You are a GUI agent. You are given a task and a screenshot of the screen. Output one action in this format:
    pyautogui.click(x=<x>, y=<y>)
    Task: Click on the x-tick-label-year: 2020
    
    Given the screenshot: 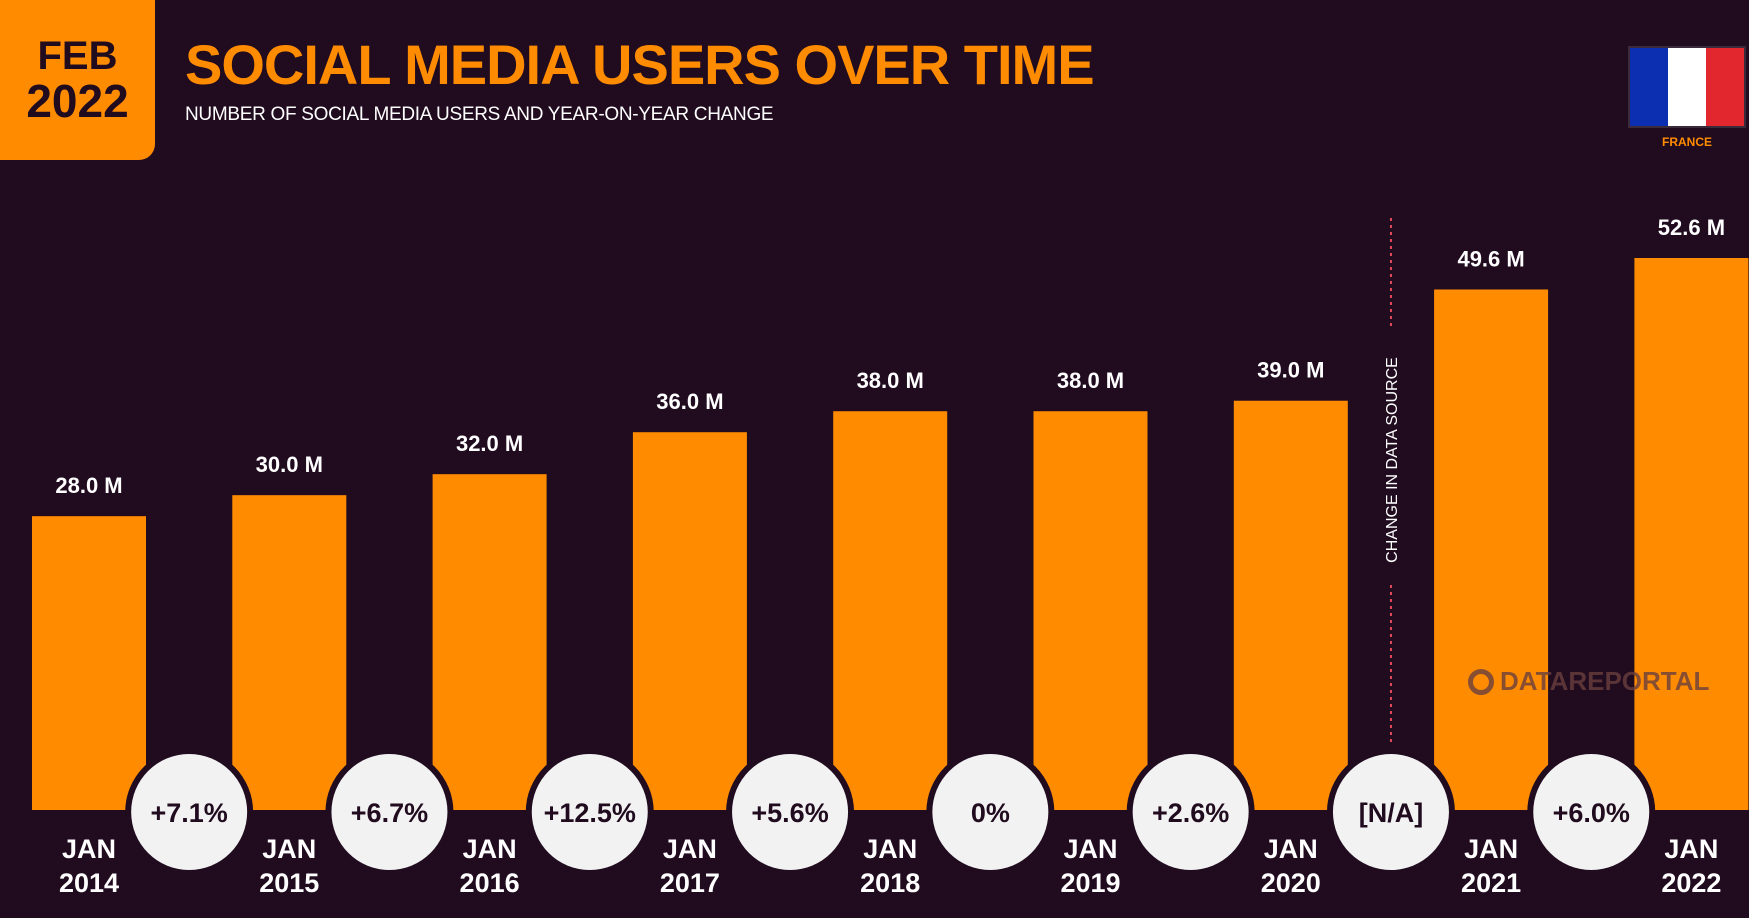 What is the action you would take?
    pyautogui.click(x=1291, y=883)
    